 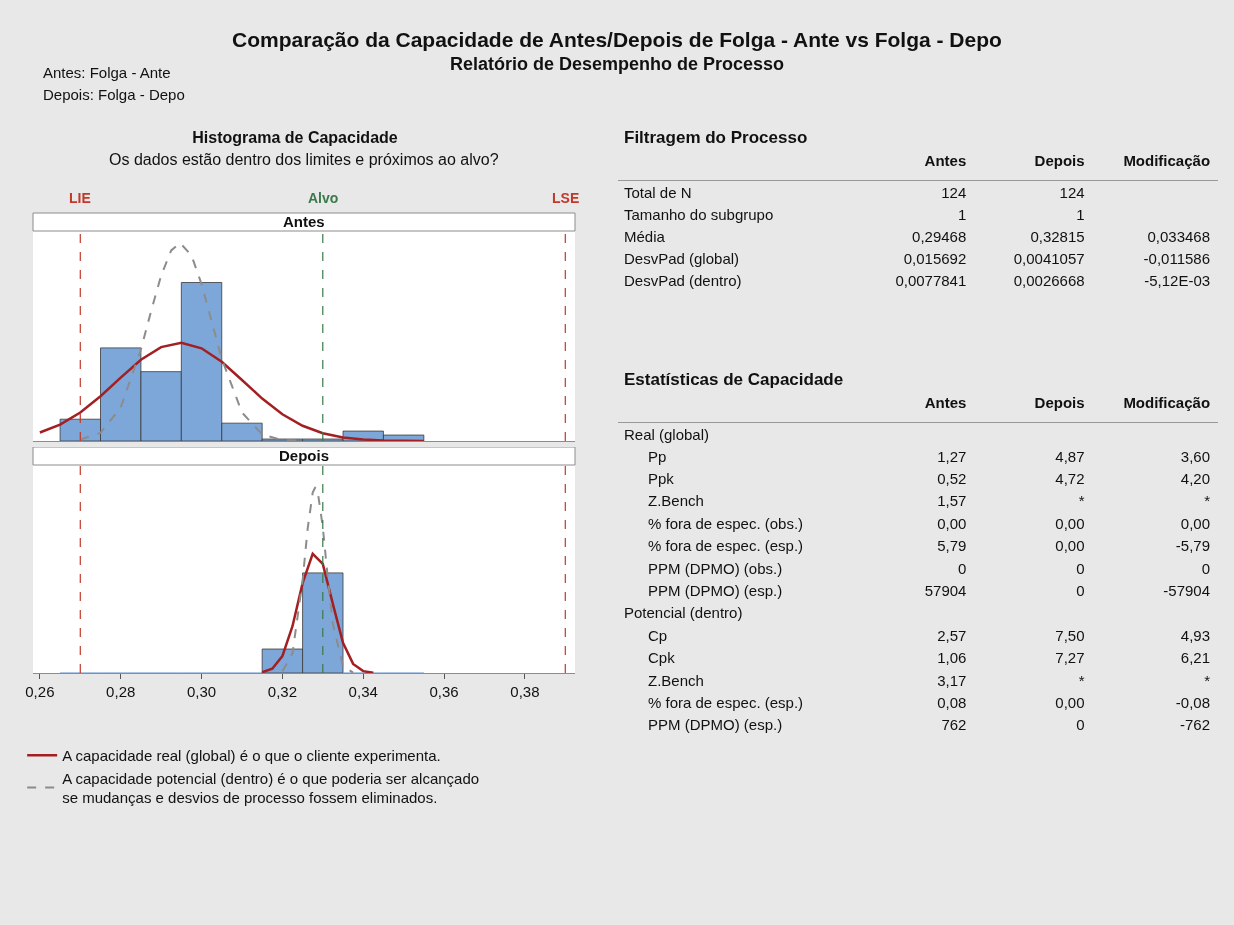 What do you see at coordinates (951, 703) in the screenshot?
I see `data-label: 0,08` at bounding box center [951, 703].